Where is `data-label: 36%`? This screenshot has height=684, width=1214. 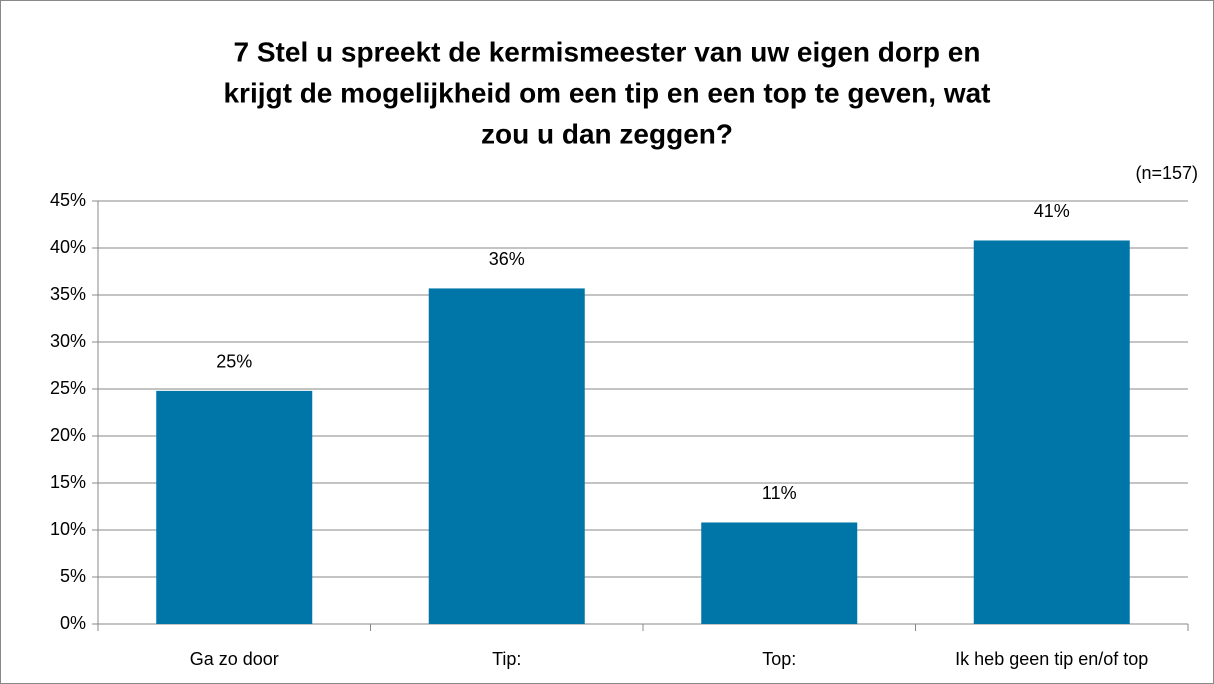
data-label: 36% is located at coordinates (507, 259).